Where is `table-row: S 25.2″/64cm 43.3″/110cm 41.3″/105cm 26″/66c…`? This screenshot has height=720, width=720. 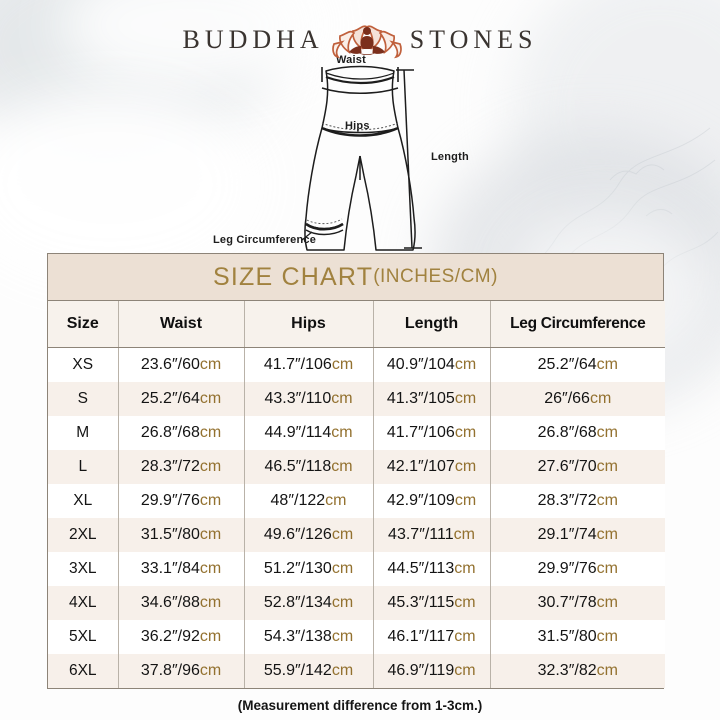 table-row: S 25.2″/64cm 43.3″/110cm 41.3″/105cm 26″/66c… is located at coordinates (356, 399).